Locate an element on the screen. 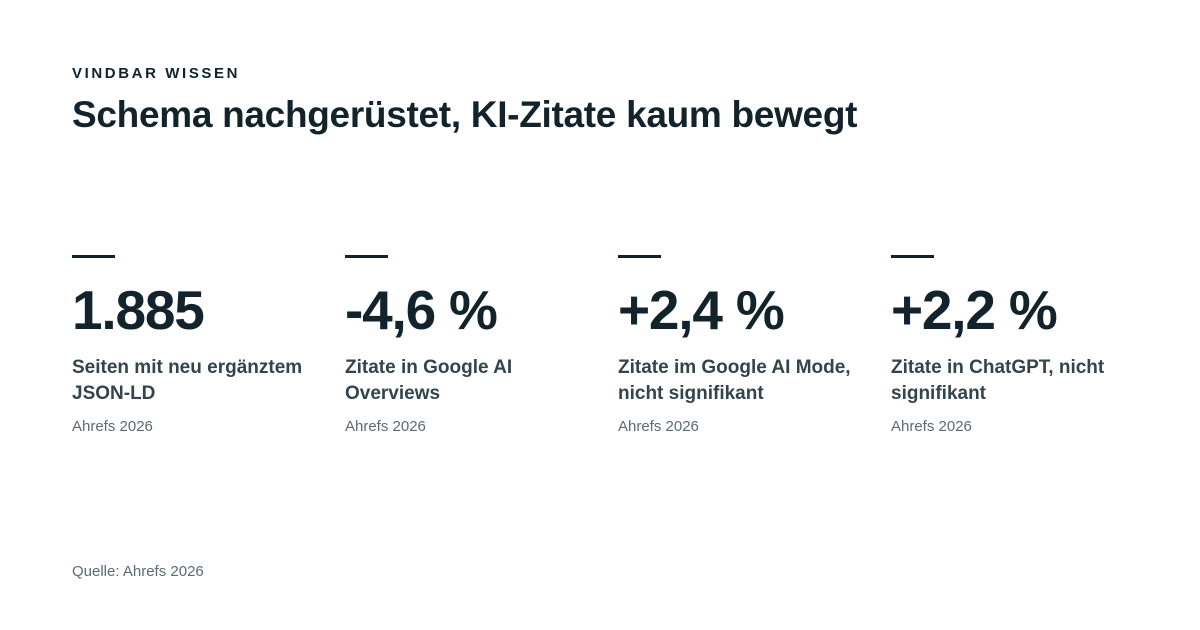  stat-value: +2,4 % is located at coordinates (701, 310).